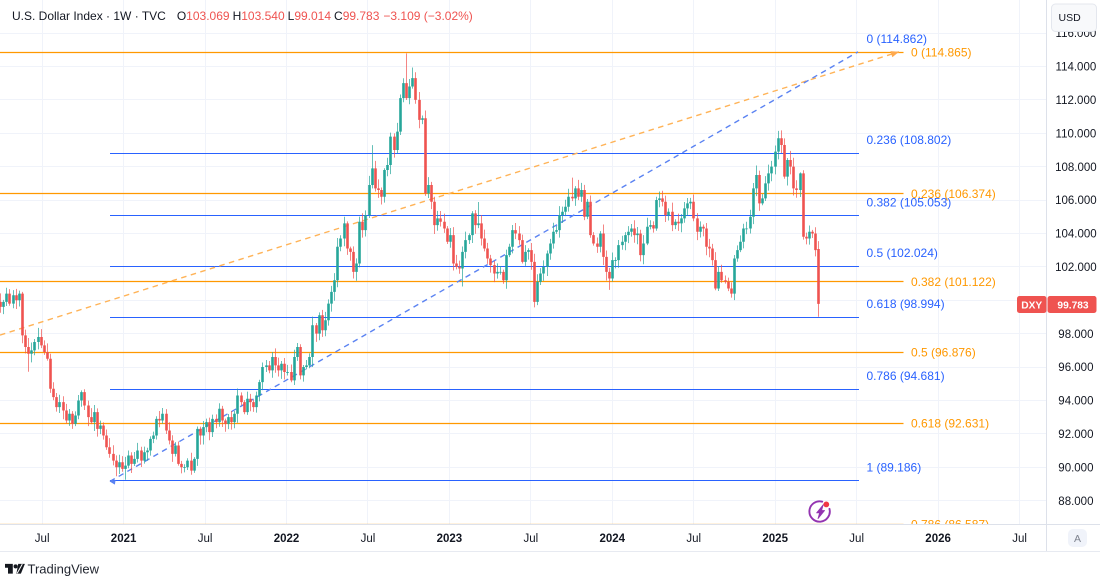 Image resolution: width=1100 pixels, height=585 pixels. What do you see at coordinates (1076, 134) in the screenshot?
I see `svg-text: 110.000` at bounding box center [1076, 134].